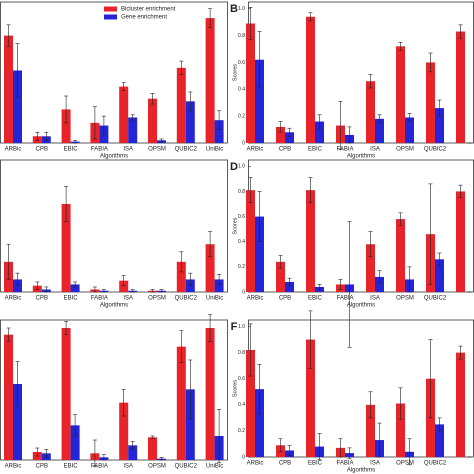 The height and width of the screenshot is (474, 474). What do you see at coordinates (241, 267) in the screenshot?
I see `y-tick-label: 0.2` at bounding box center [241, 267].